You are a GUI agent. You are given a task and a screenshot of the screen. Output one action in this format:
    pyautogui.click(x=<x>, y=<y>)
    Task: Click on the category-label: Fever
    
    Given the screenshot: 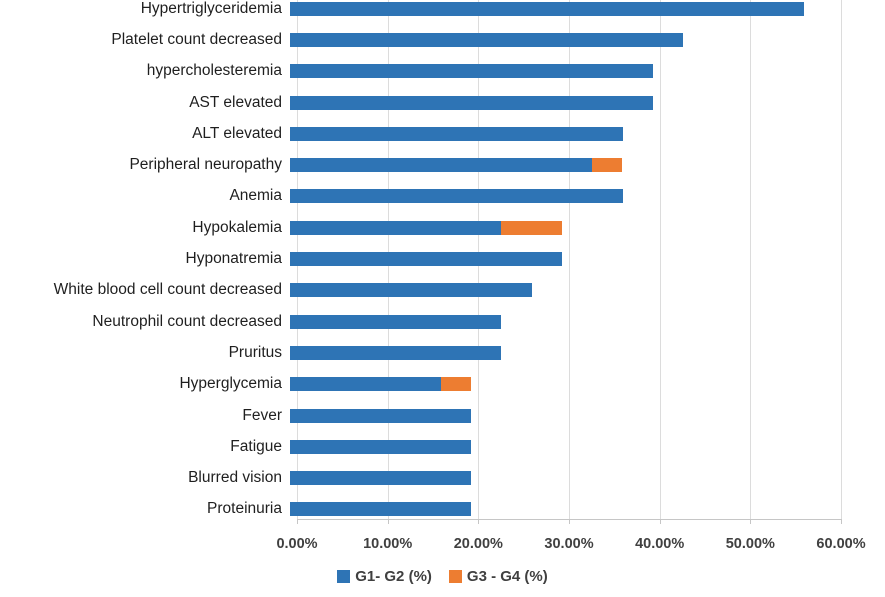 What is the action you would take?
    pyautogui.click(x=262, y=415)
    